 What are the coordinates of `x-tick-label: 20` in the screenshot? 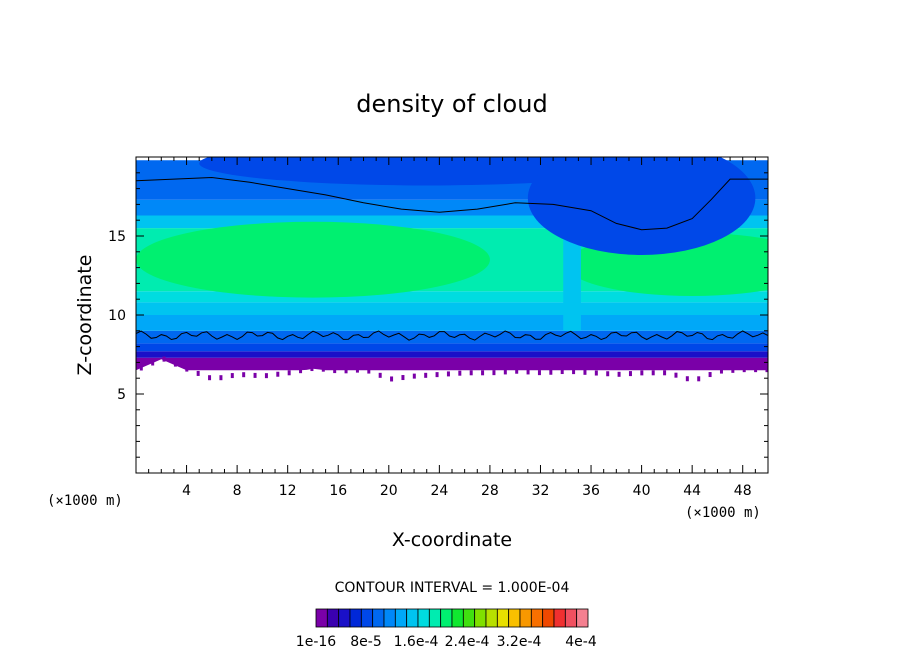 It's located at (389, 491).